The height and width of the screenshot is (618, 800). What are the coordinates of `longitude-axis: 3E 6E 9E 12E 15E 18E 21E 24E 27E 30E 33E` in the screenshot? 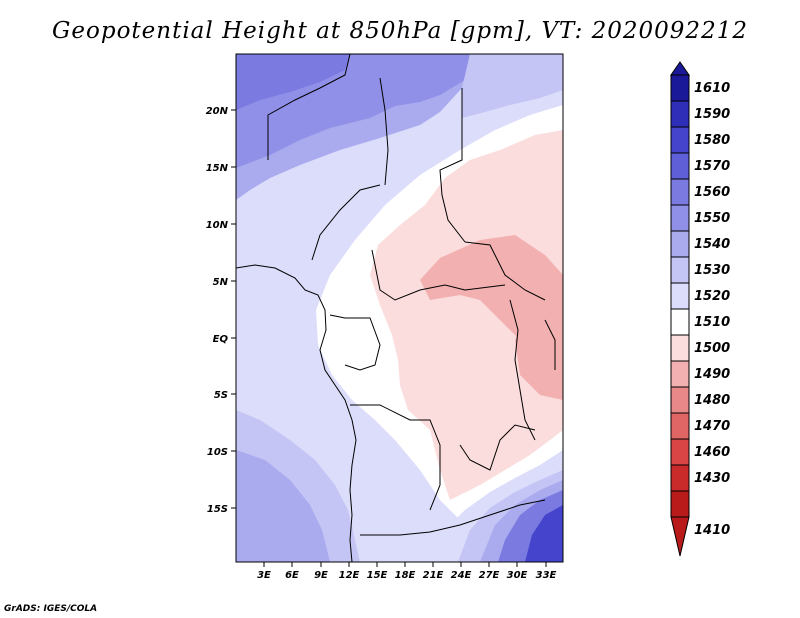 It's located at (407, 571).